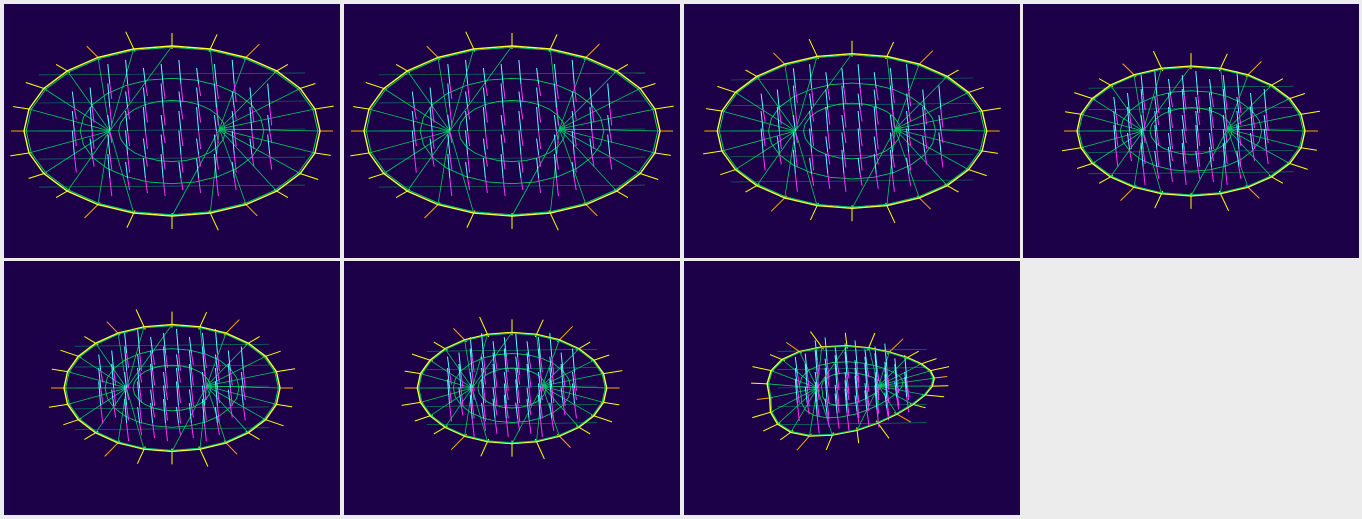  I want to click on mesh-row-line, so click(1191, 108).